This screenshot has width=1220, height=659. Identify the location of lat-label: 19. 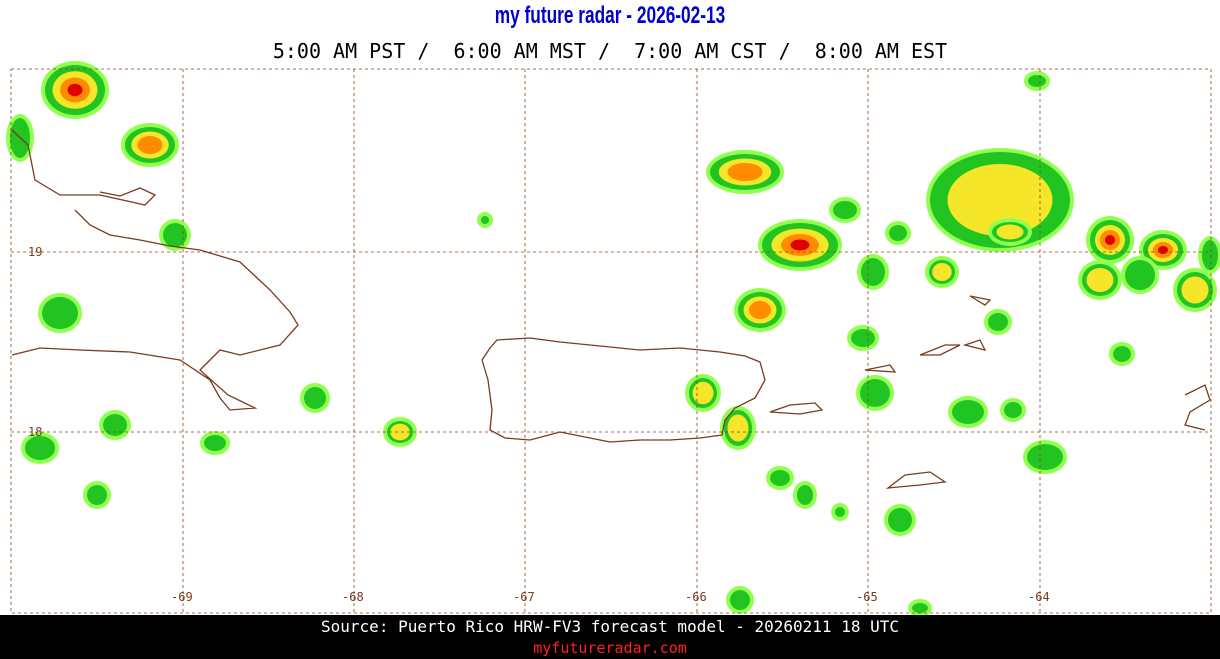
(35, 252).